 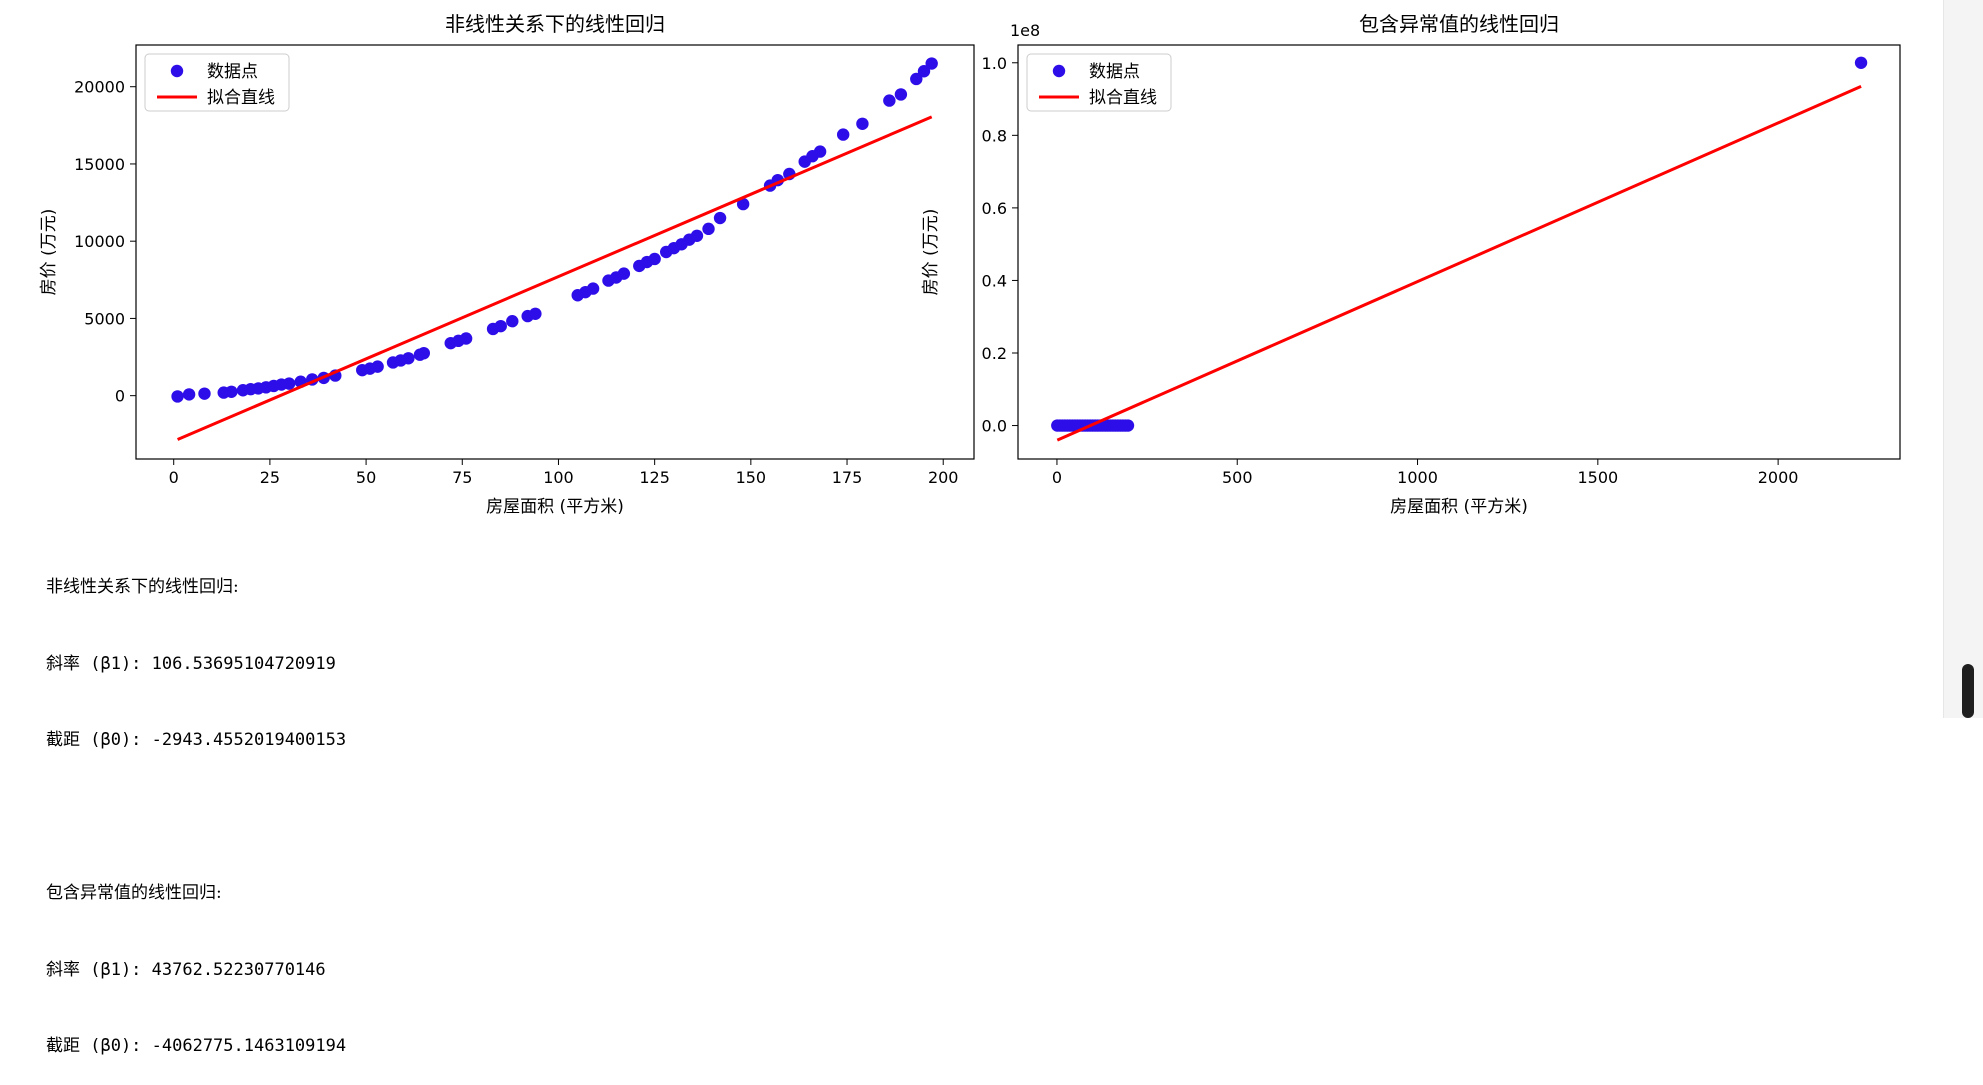 I want to click on output-heading-outlier: 包含异常值的线性回归:, so click(x=134, y=893).